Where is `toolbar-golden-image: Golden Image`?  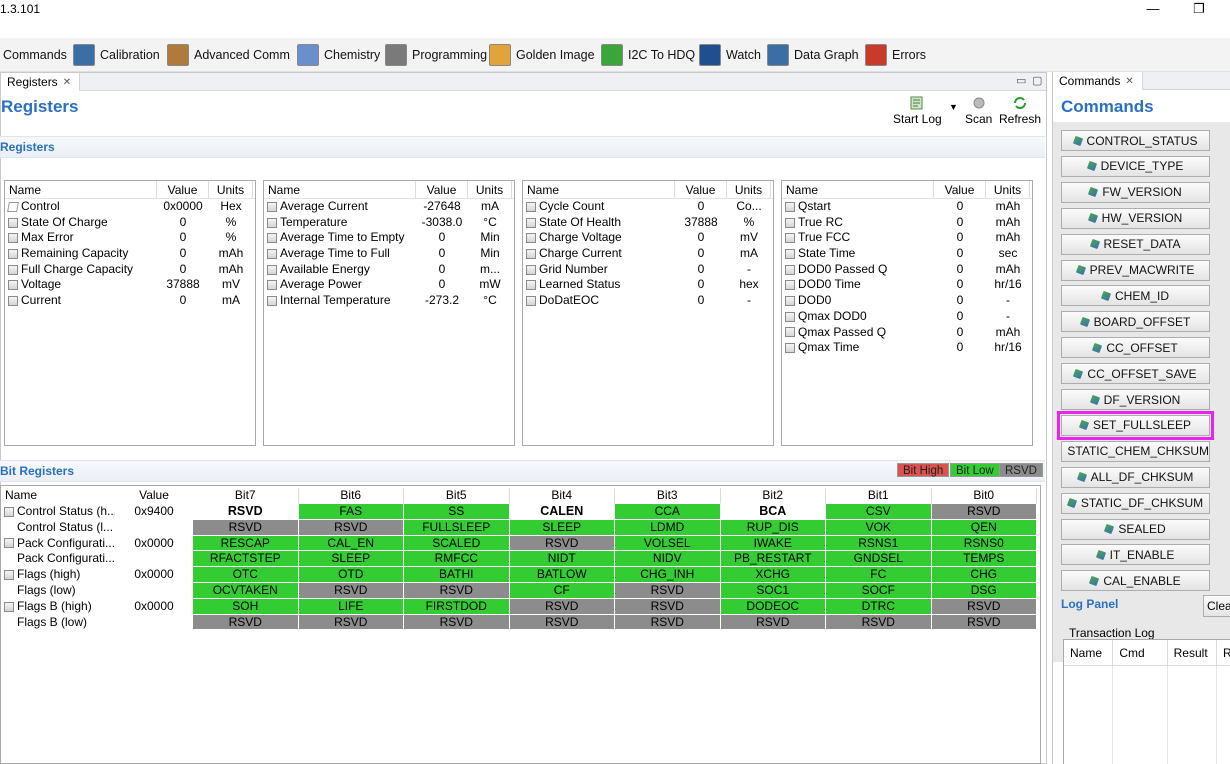
toolbar-golden-image: Golden Image is located at coordinates (542, 55).